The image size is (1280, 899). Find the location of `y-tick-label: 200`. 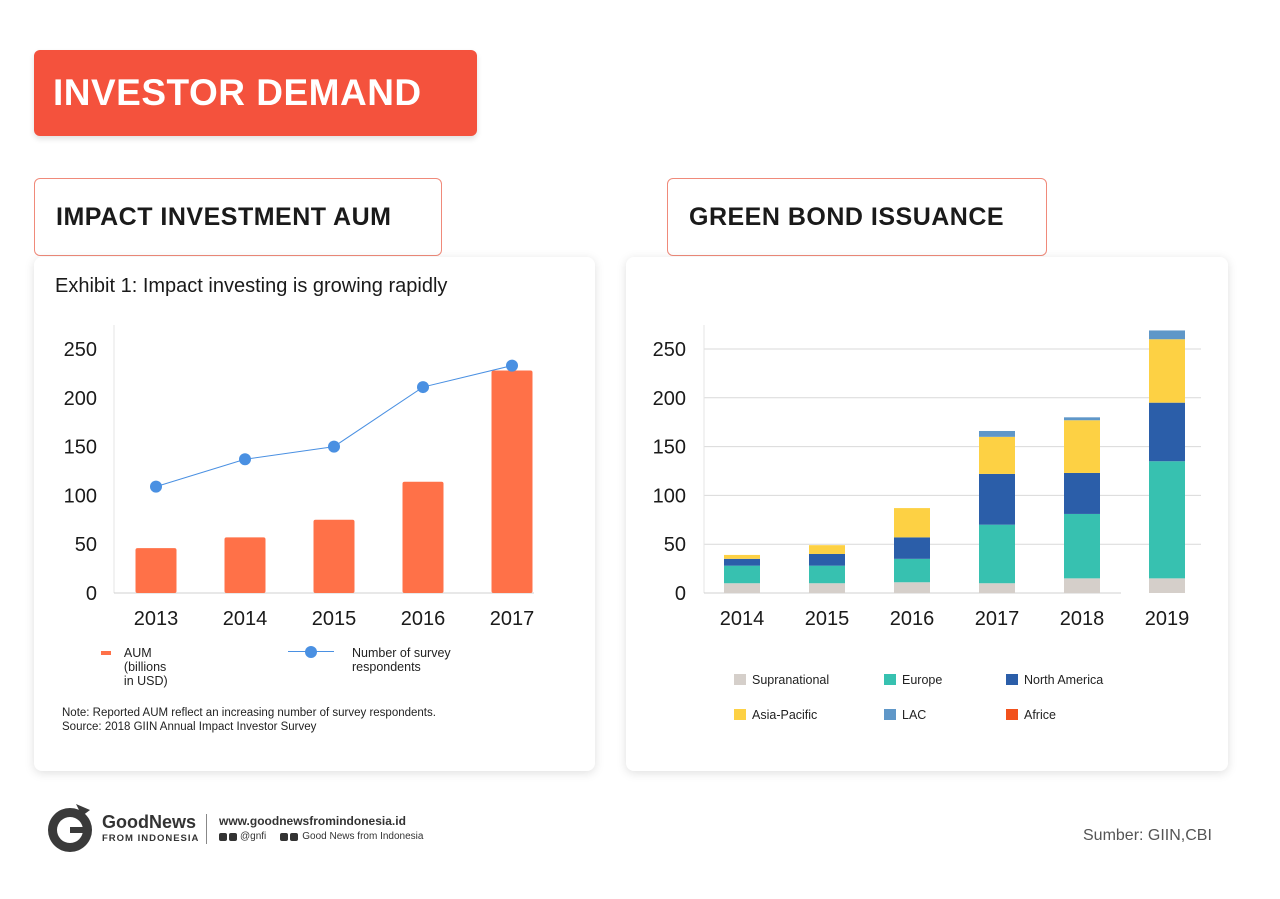

y-tick-label: 200 is located at coordinates (80, 399).